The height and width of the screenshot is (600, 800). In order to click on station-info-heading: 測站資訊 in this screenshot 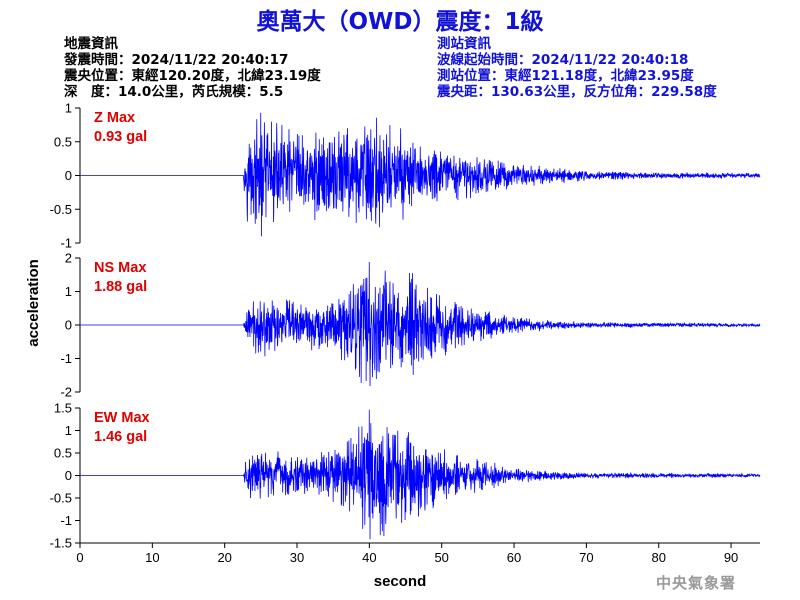, I will do `click(464, 44)`.